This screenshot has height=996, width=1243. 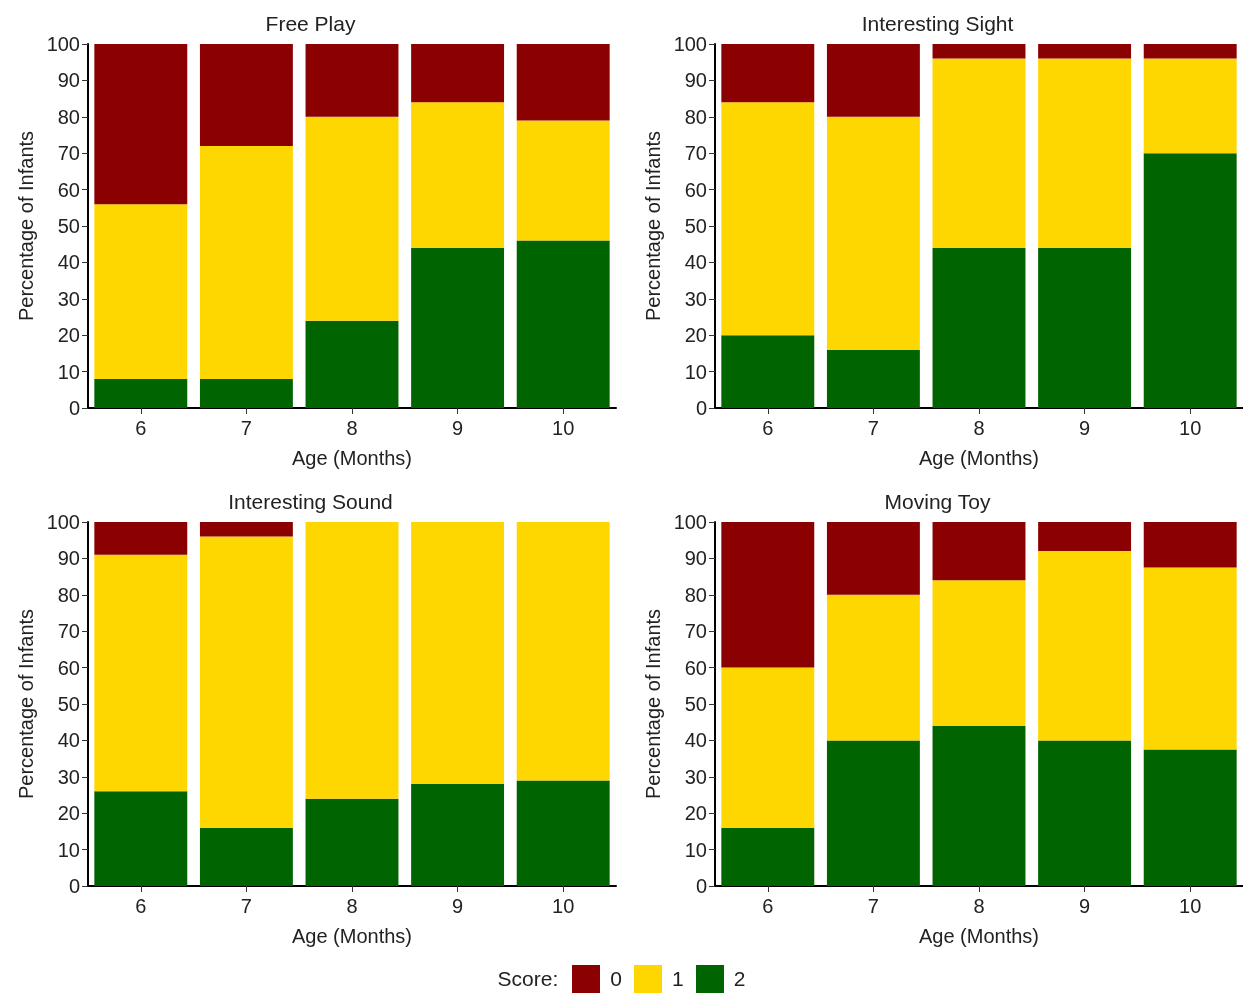 I want to click on legend-label: 2, so click(x=739, y=979).